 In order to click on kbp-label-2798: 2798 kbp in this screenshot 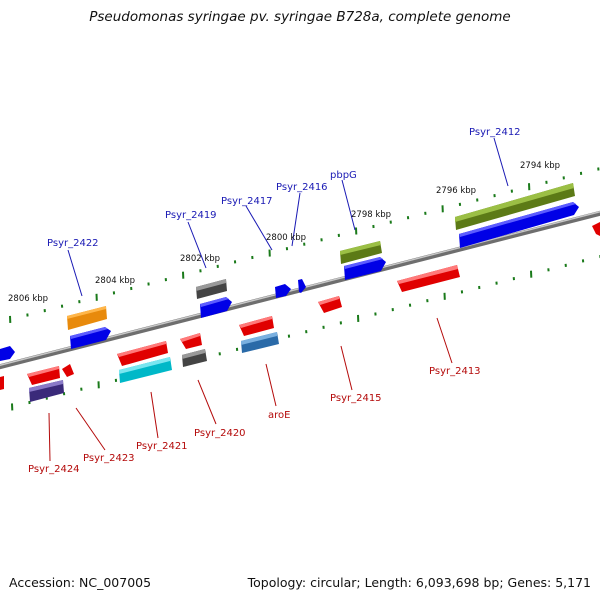, I will do `click(371, 215)`.